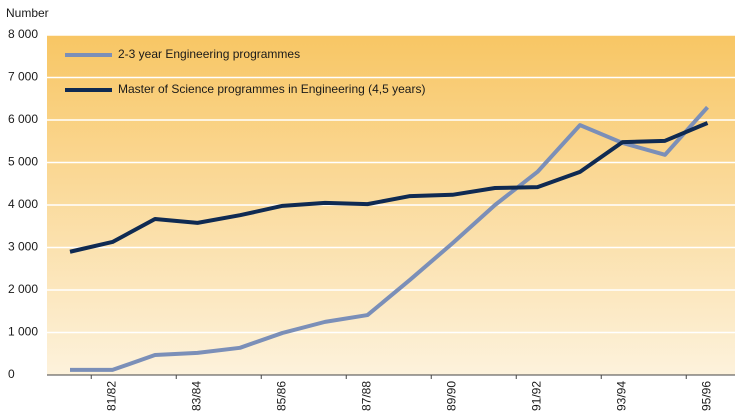  Describe the element at coordinates (23, 34) in the screenshot. I see `y-tick-label: 8 000` at that location.